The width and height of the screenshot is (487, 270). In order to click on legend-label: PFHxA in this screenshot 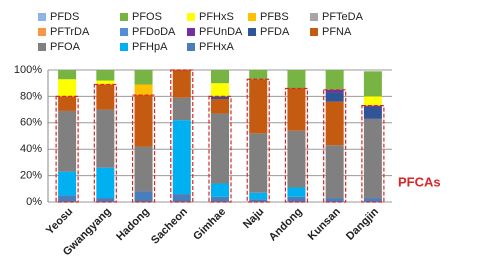, I will do `click(217, 47)`.